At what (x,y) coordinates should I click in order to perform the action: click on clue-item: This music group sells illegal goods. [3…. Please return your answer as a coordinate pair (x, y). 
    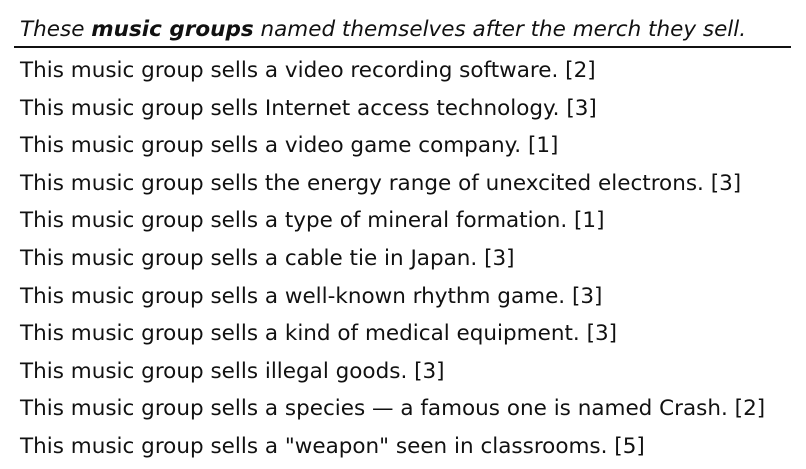
    Looking at the image, I should click on (232, 371).